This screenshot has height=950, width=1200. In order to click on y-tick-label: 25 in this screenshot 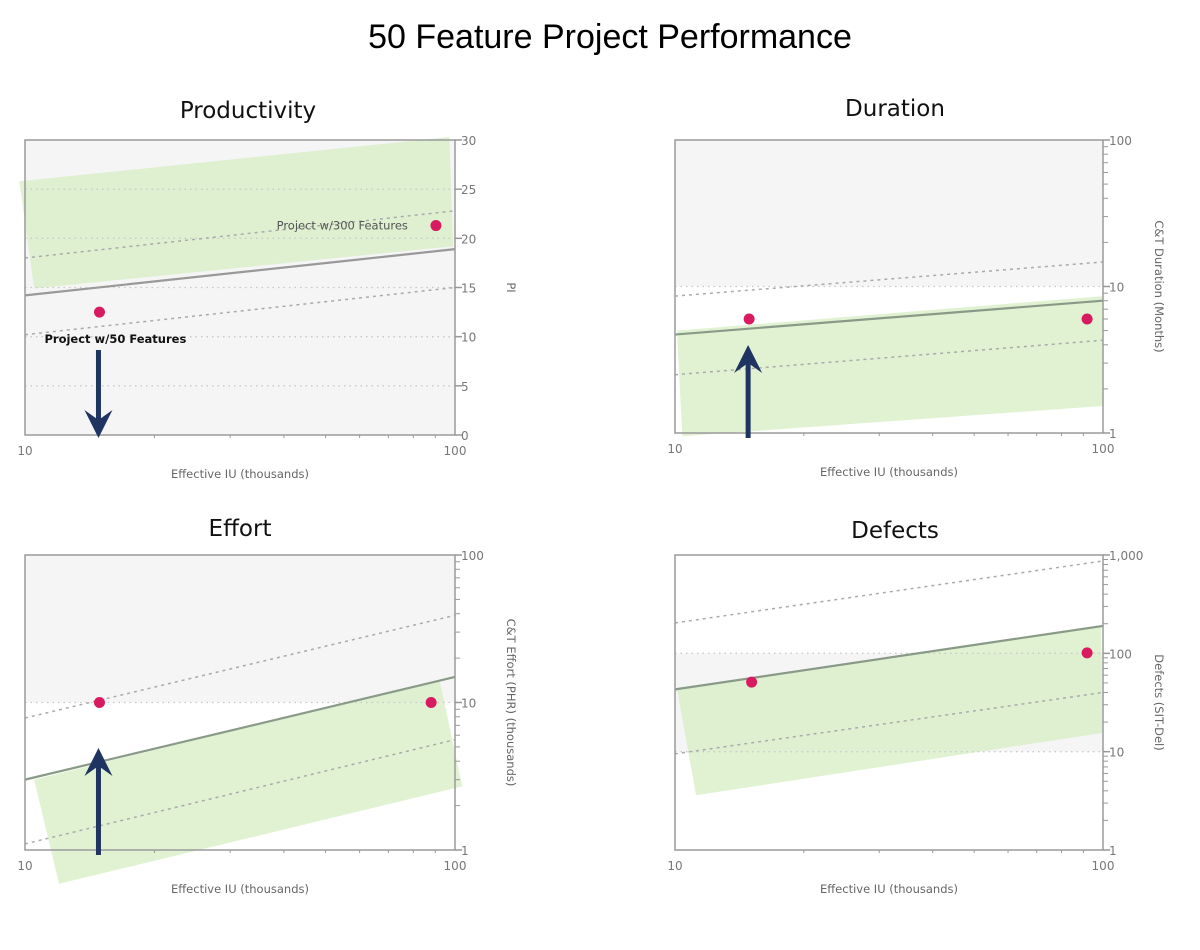, I will do `click(468, 190)`.